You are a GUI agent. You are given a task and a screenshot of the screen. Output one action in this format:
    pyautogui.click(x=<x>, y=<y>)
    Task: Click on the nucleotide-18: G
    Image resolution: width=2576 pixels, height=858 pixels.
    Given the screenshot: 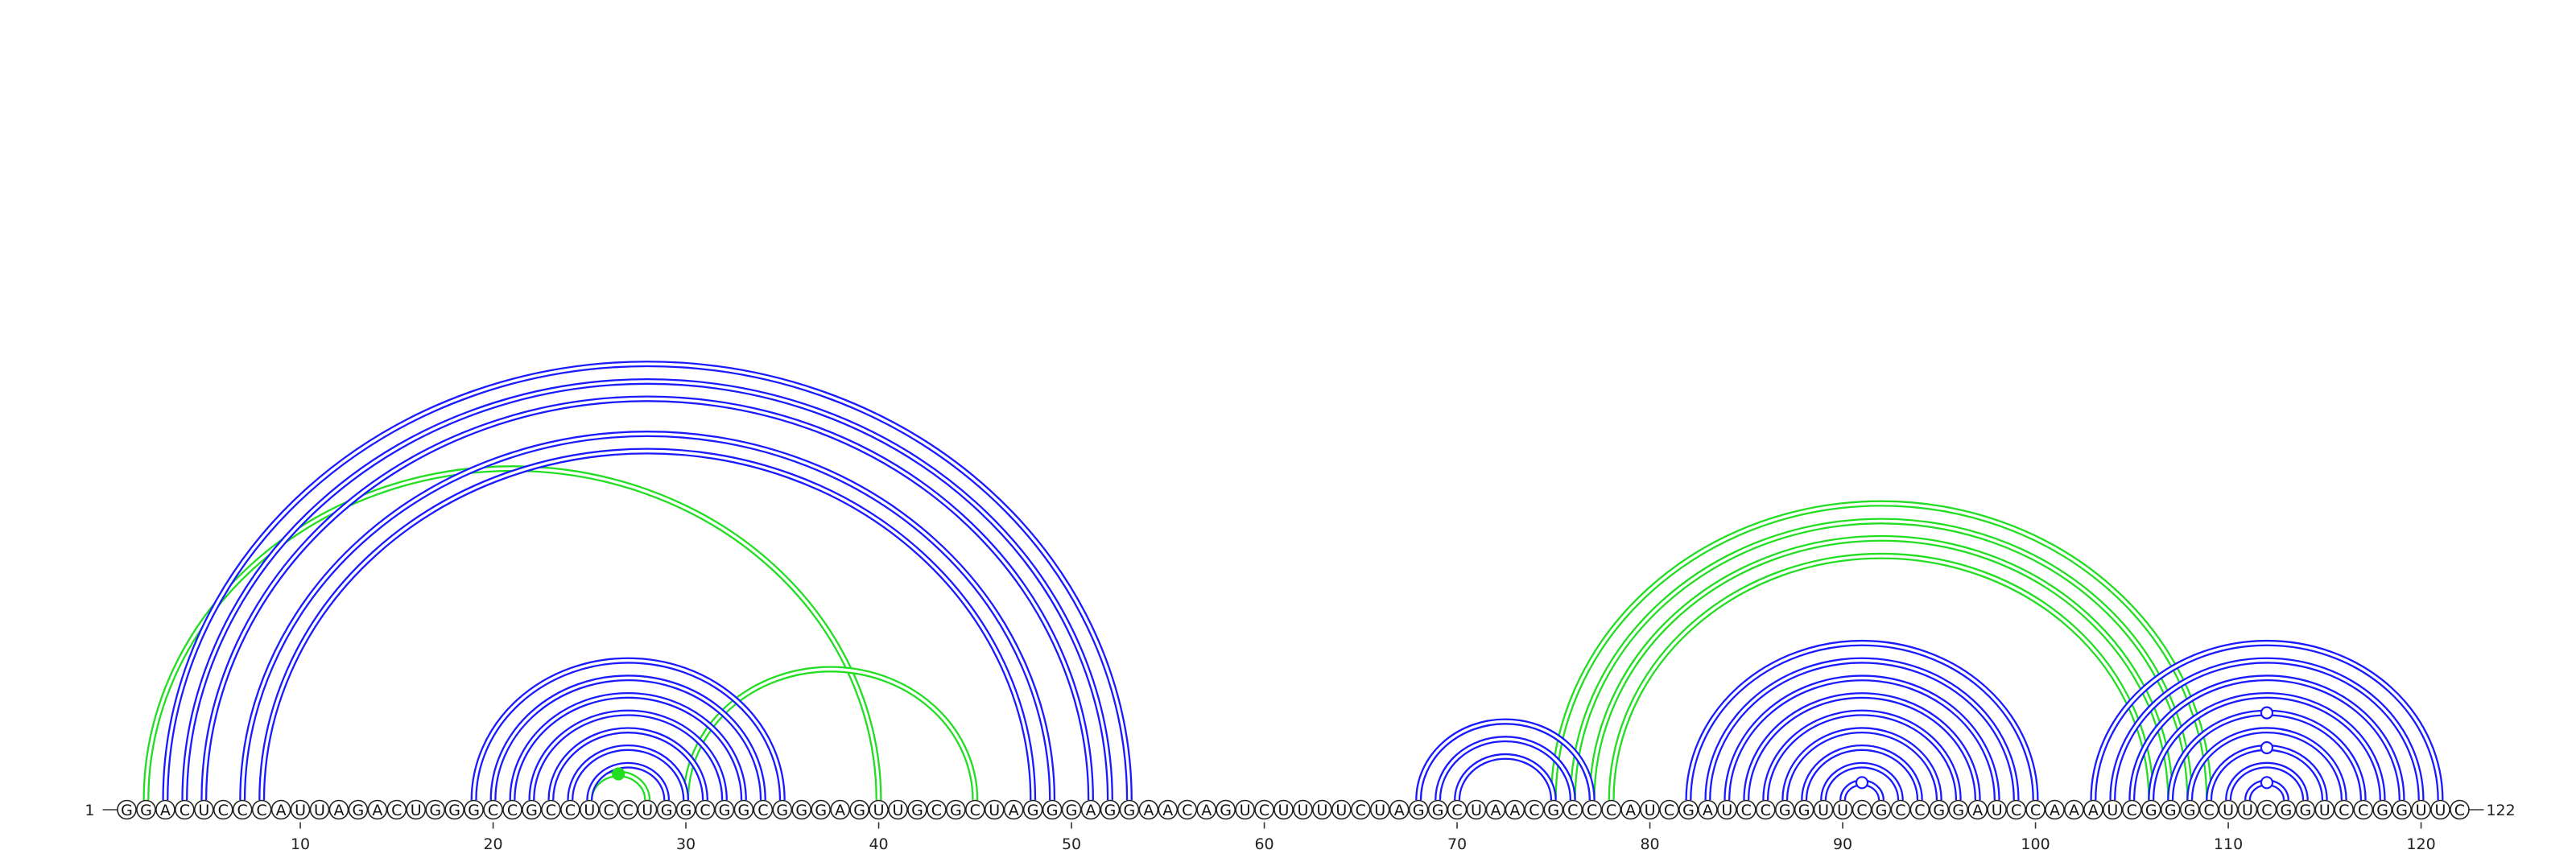 What is the action you would take?
    pyautogui.click(x=454, y=809)
    